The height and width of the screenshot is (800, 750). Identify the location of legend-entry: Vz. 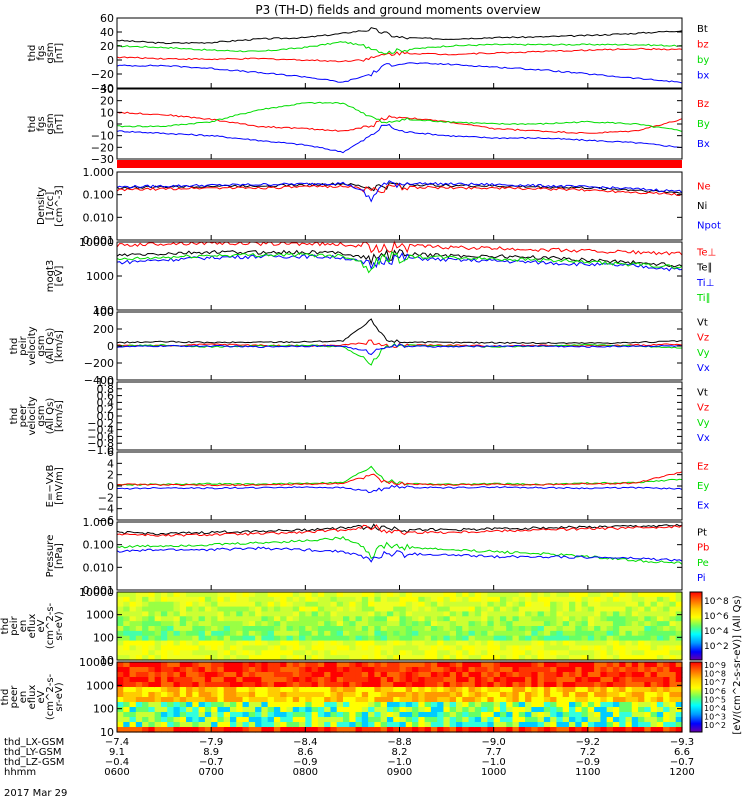
(703, 338).